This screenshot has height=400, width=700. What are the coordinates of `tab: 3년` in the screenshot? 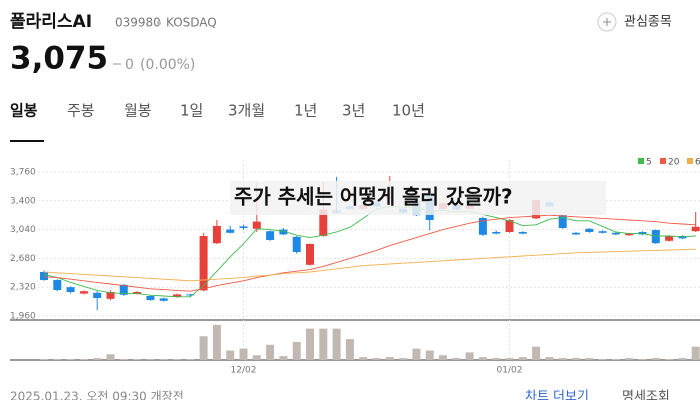 It's located at (353, 111).